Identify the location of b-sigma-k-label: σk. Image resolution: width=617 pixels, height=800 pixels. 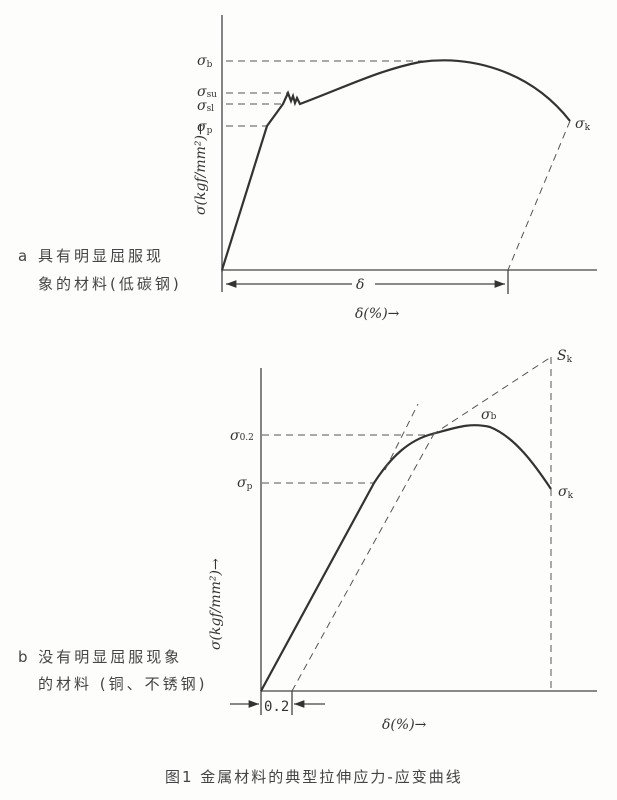
(566, 492).